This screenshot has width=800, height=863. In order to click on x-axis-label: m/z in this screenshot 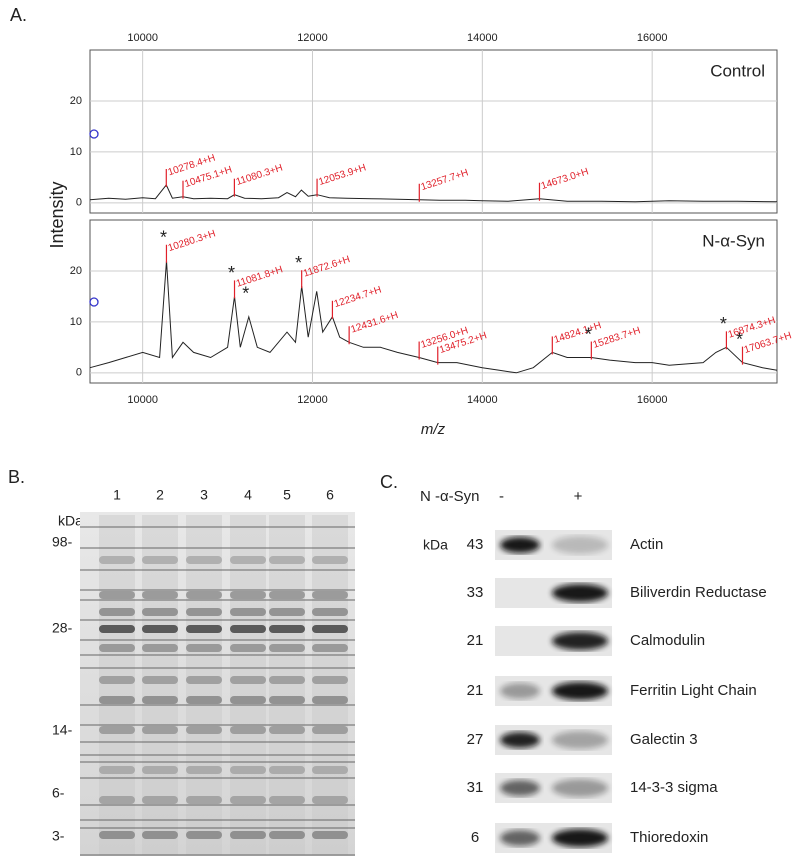, I will do `click(433, 429)`.